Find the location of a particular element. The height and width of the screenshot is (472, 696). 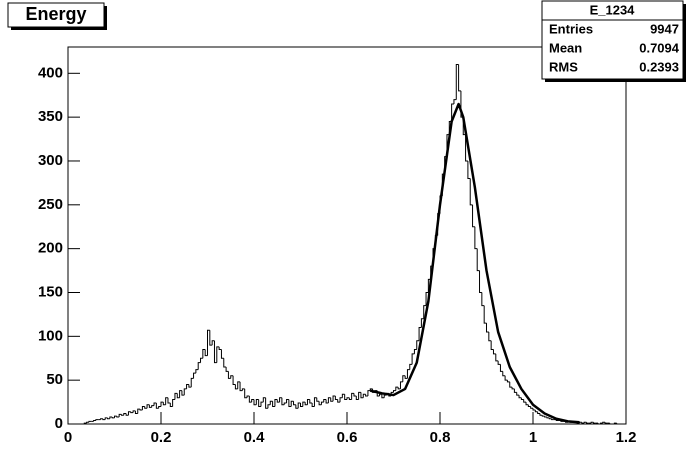

title-box is located at coordinates (56, 15).